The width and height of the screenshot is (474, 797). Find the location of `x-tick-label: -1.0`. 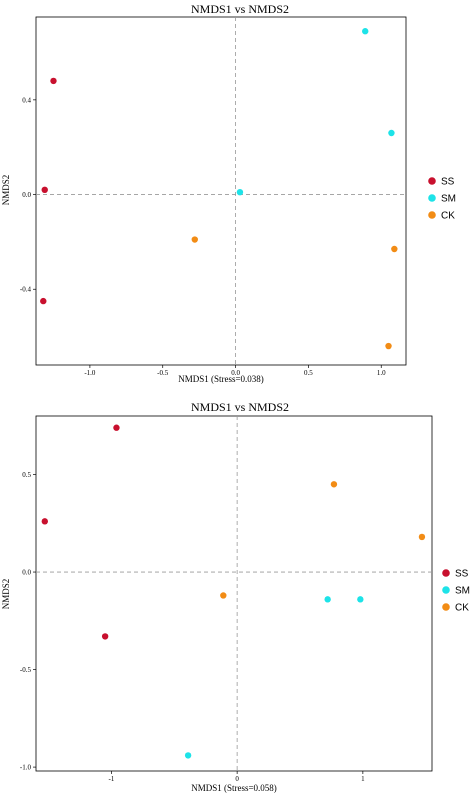

x-tick-label: -1.0 is located at coordinates (90, 373).